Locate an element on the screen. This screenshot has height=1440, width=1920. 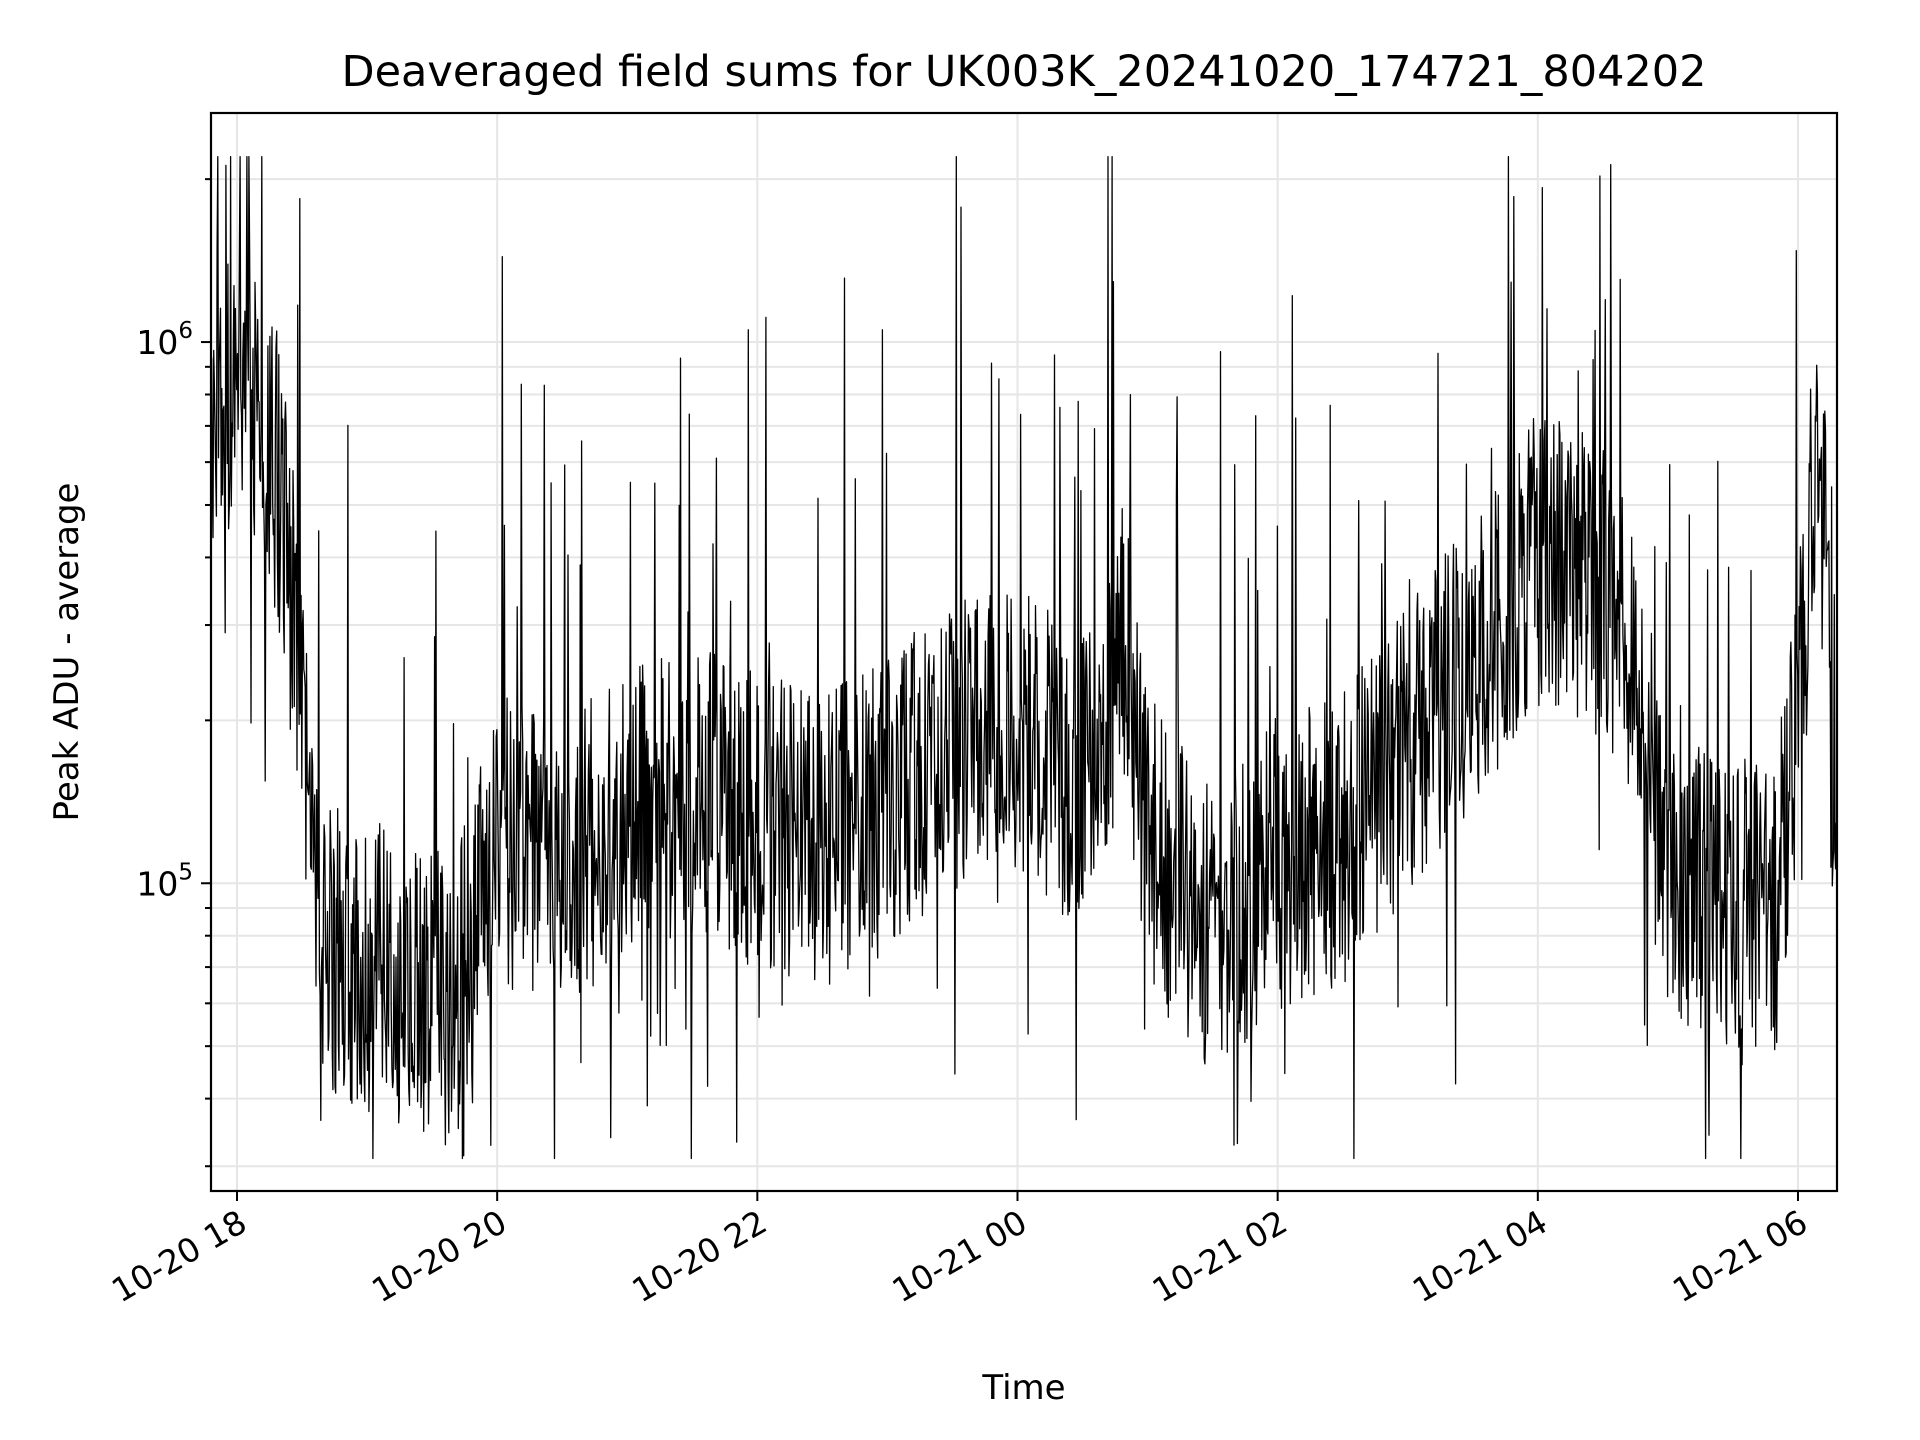
y-tick-label: 10⁵ is located at coordinates (164, 881).